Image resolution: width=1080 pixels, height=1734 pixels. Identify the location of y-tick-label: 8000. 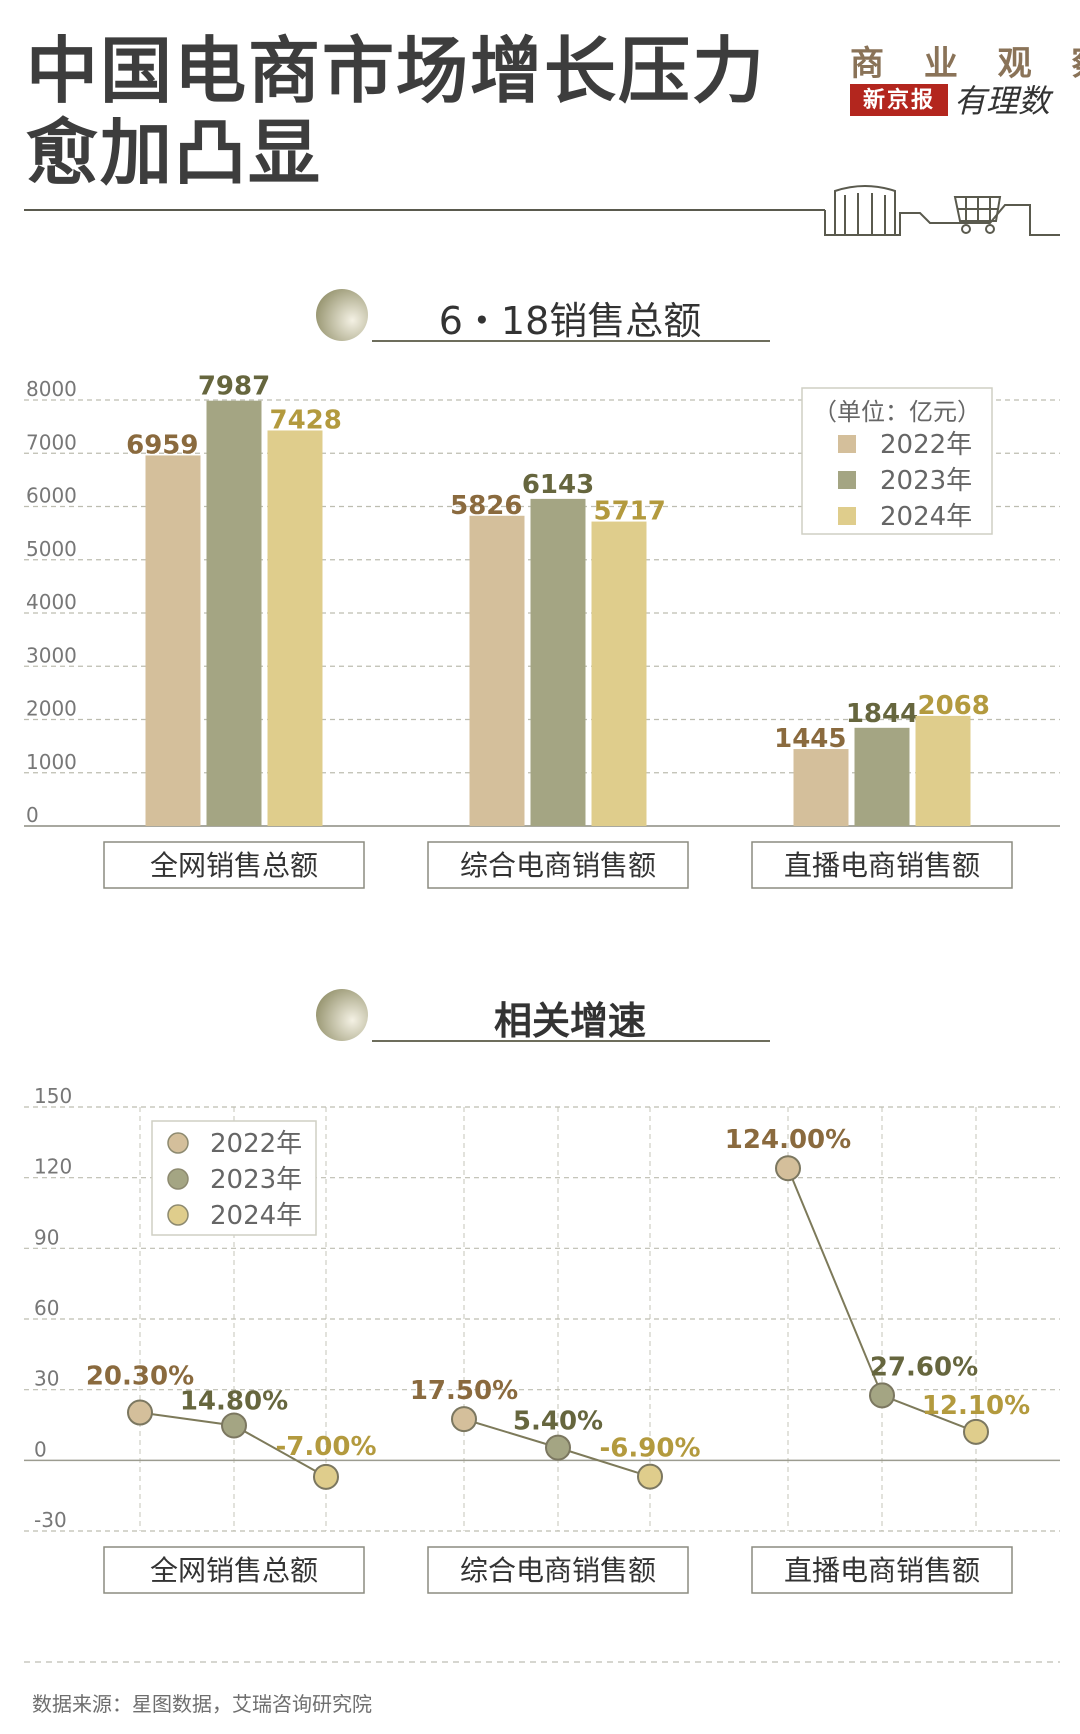
(51, 389).